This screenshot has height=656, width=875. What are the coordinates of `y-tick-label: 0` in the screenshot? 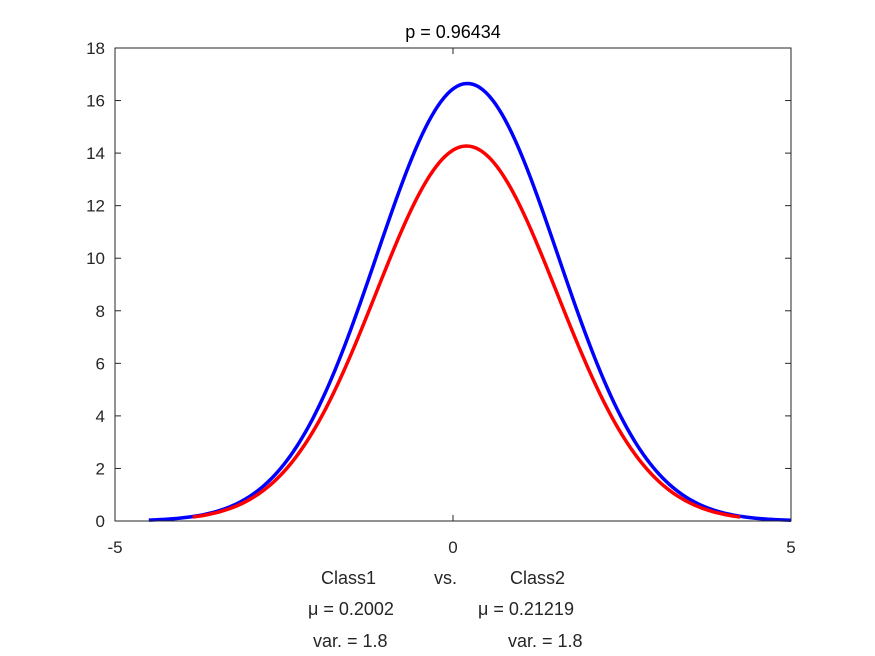 It's located at (100, 521).